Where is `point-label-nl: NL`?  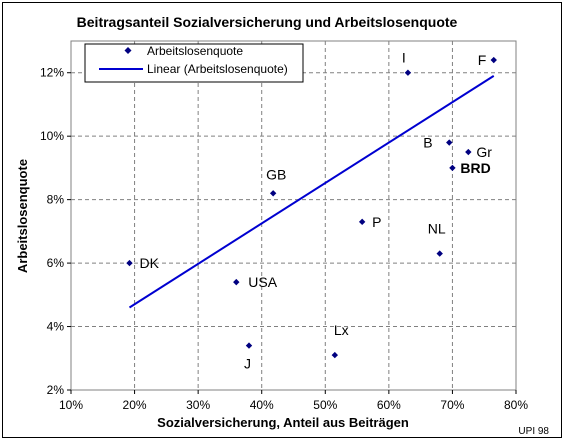 point-label-nl: NL is located at coordinates (437, 229).